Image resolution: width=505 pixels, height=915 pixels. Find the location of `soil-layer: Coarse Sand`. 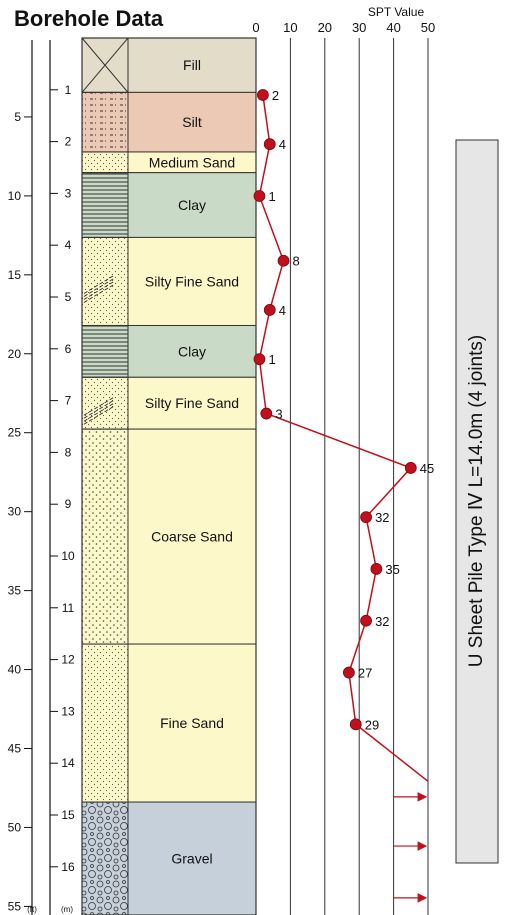

soil-layer: Coarse Sand is located at coordinates (169, 536).